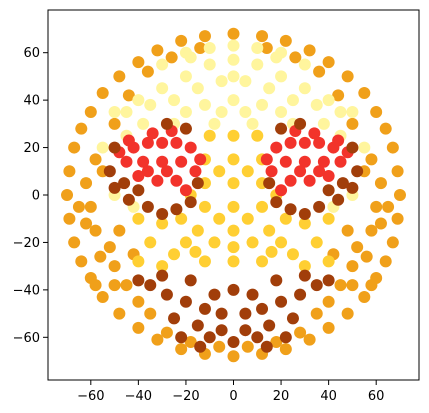 The image size is (429, 413). What do you see at coordinates (26, 243) in the screenshot?
I see `y-tick-label: −20` at bounding box center [26, 243].